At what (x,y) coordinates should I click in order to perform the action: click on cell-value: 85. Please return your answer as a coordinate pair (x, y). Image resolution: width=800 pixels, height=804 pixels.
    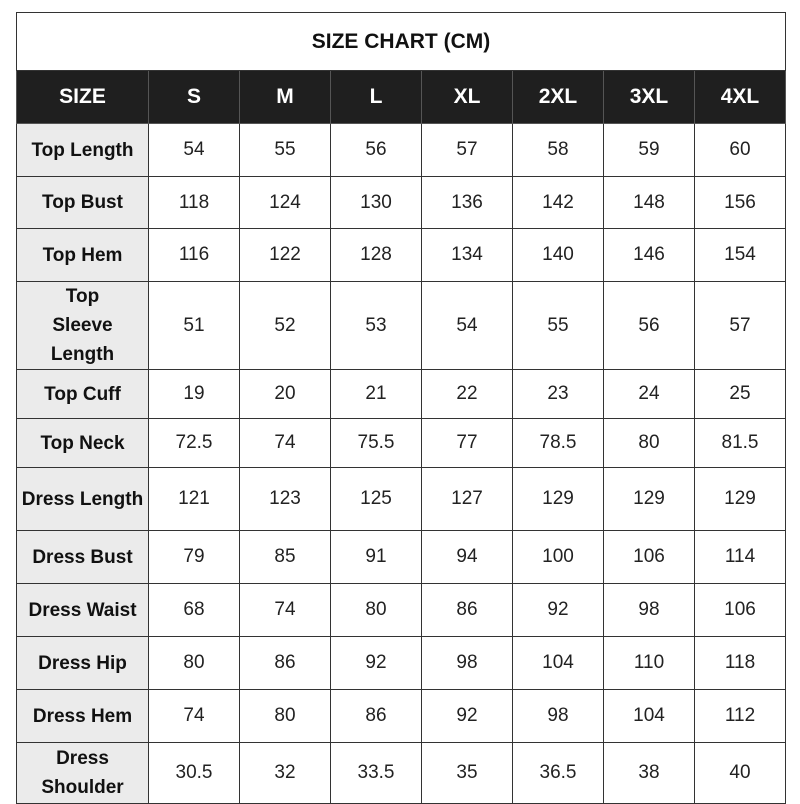
    Looking at the image, I should click on (285, 557).